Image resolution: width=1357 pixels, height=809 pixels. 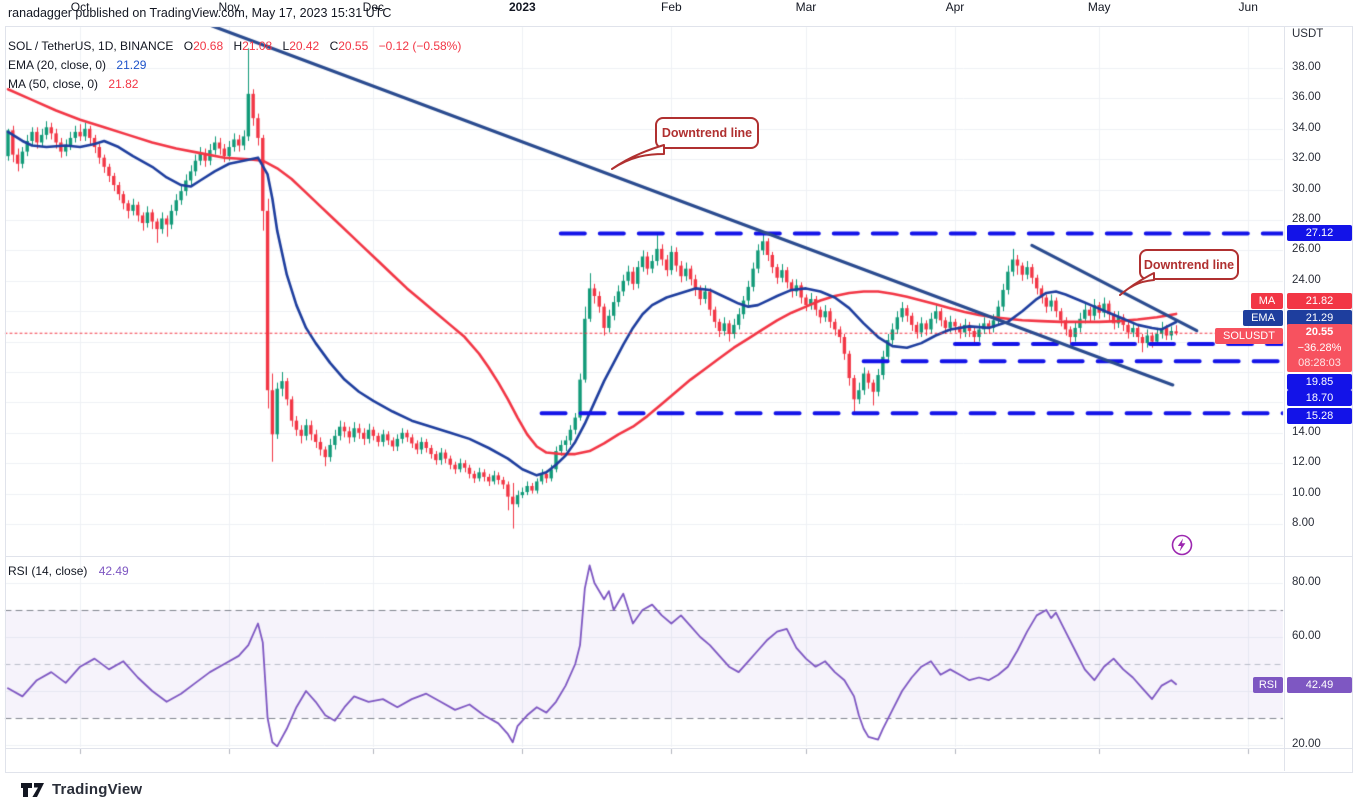 I want to click on price-tick-label: 32.00, so click(x=1306, y=158).